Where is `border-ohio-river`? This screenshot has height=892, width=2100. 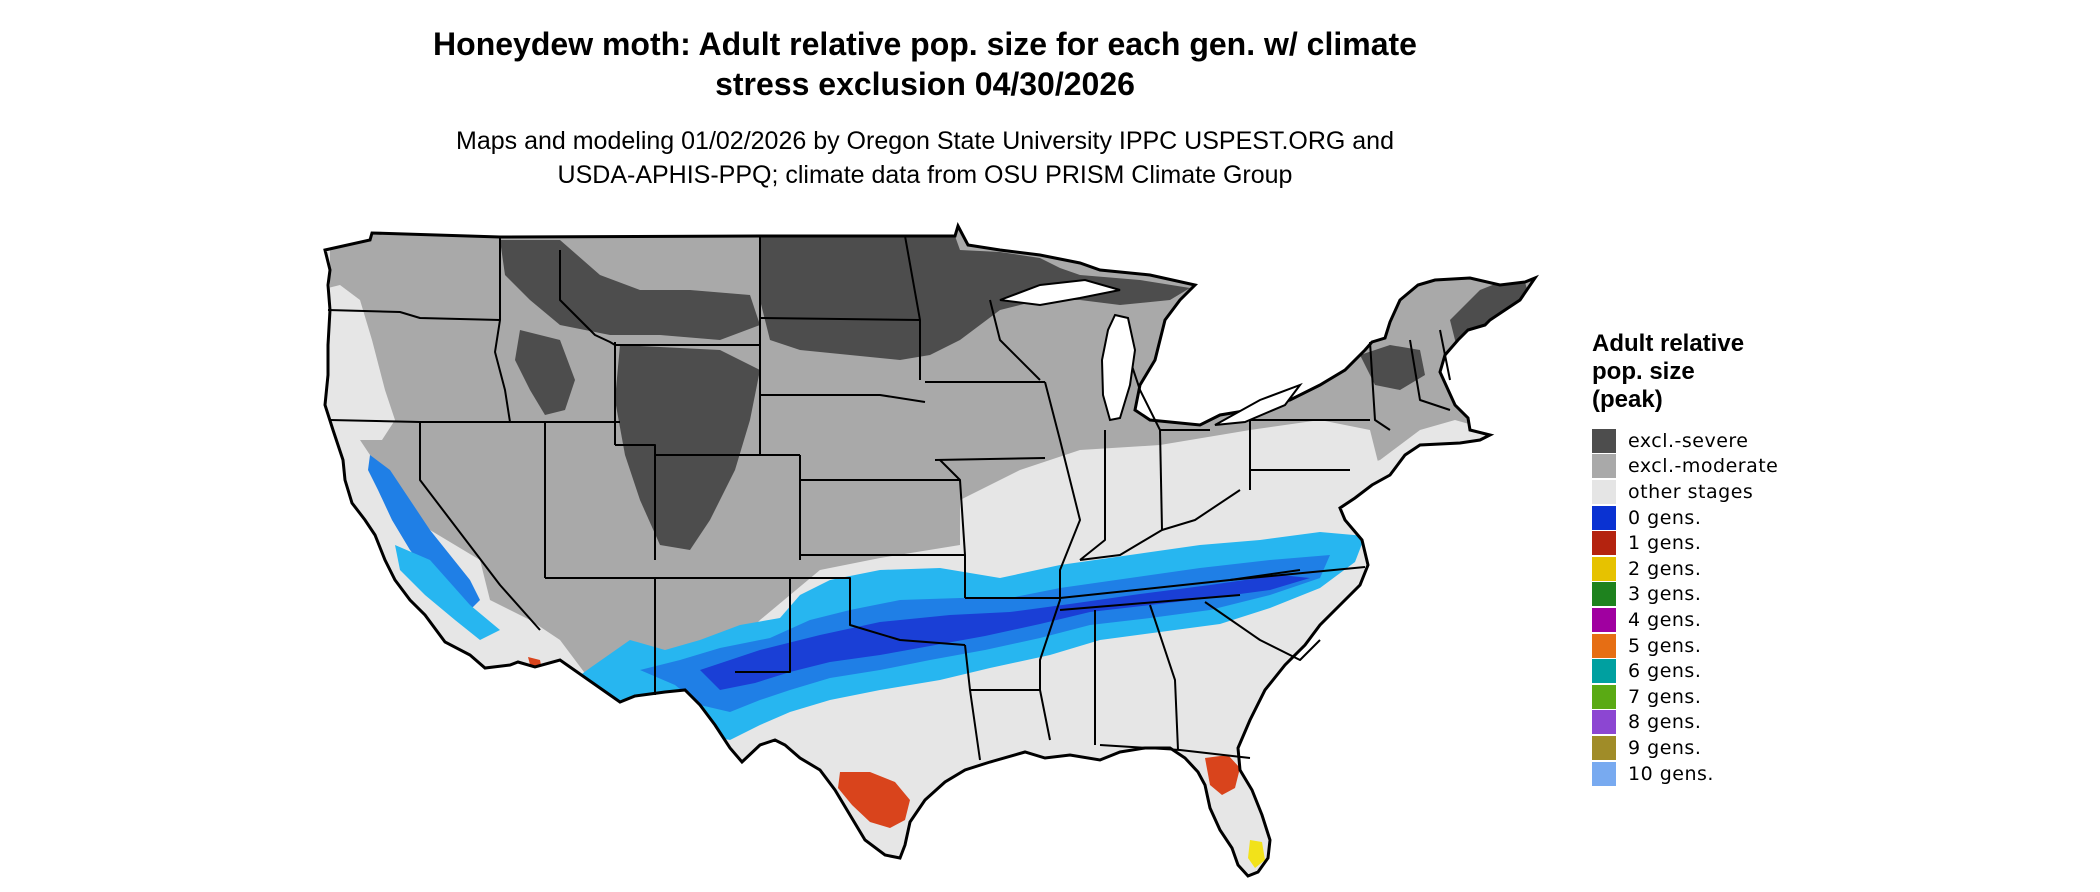 border-ohio-river is located at coordinates (1160, 525).